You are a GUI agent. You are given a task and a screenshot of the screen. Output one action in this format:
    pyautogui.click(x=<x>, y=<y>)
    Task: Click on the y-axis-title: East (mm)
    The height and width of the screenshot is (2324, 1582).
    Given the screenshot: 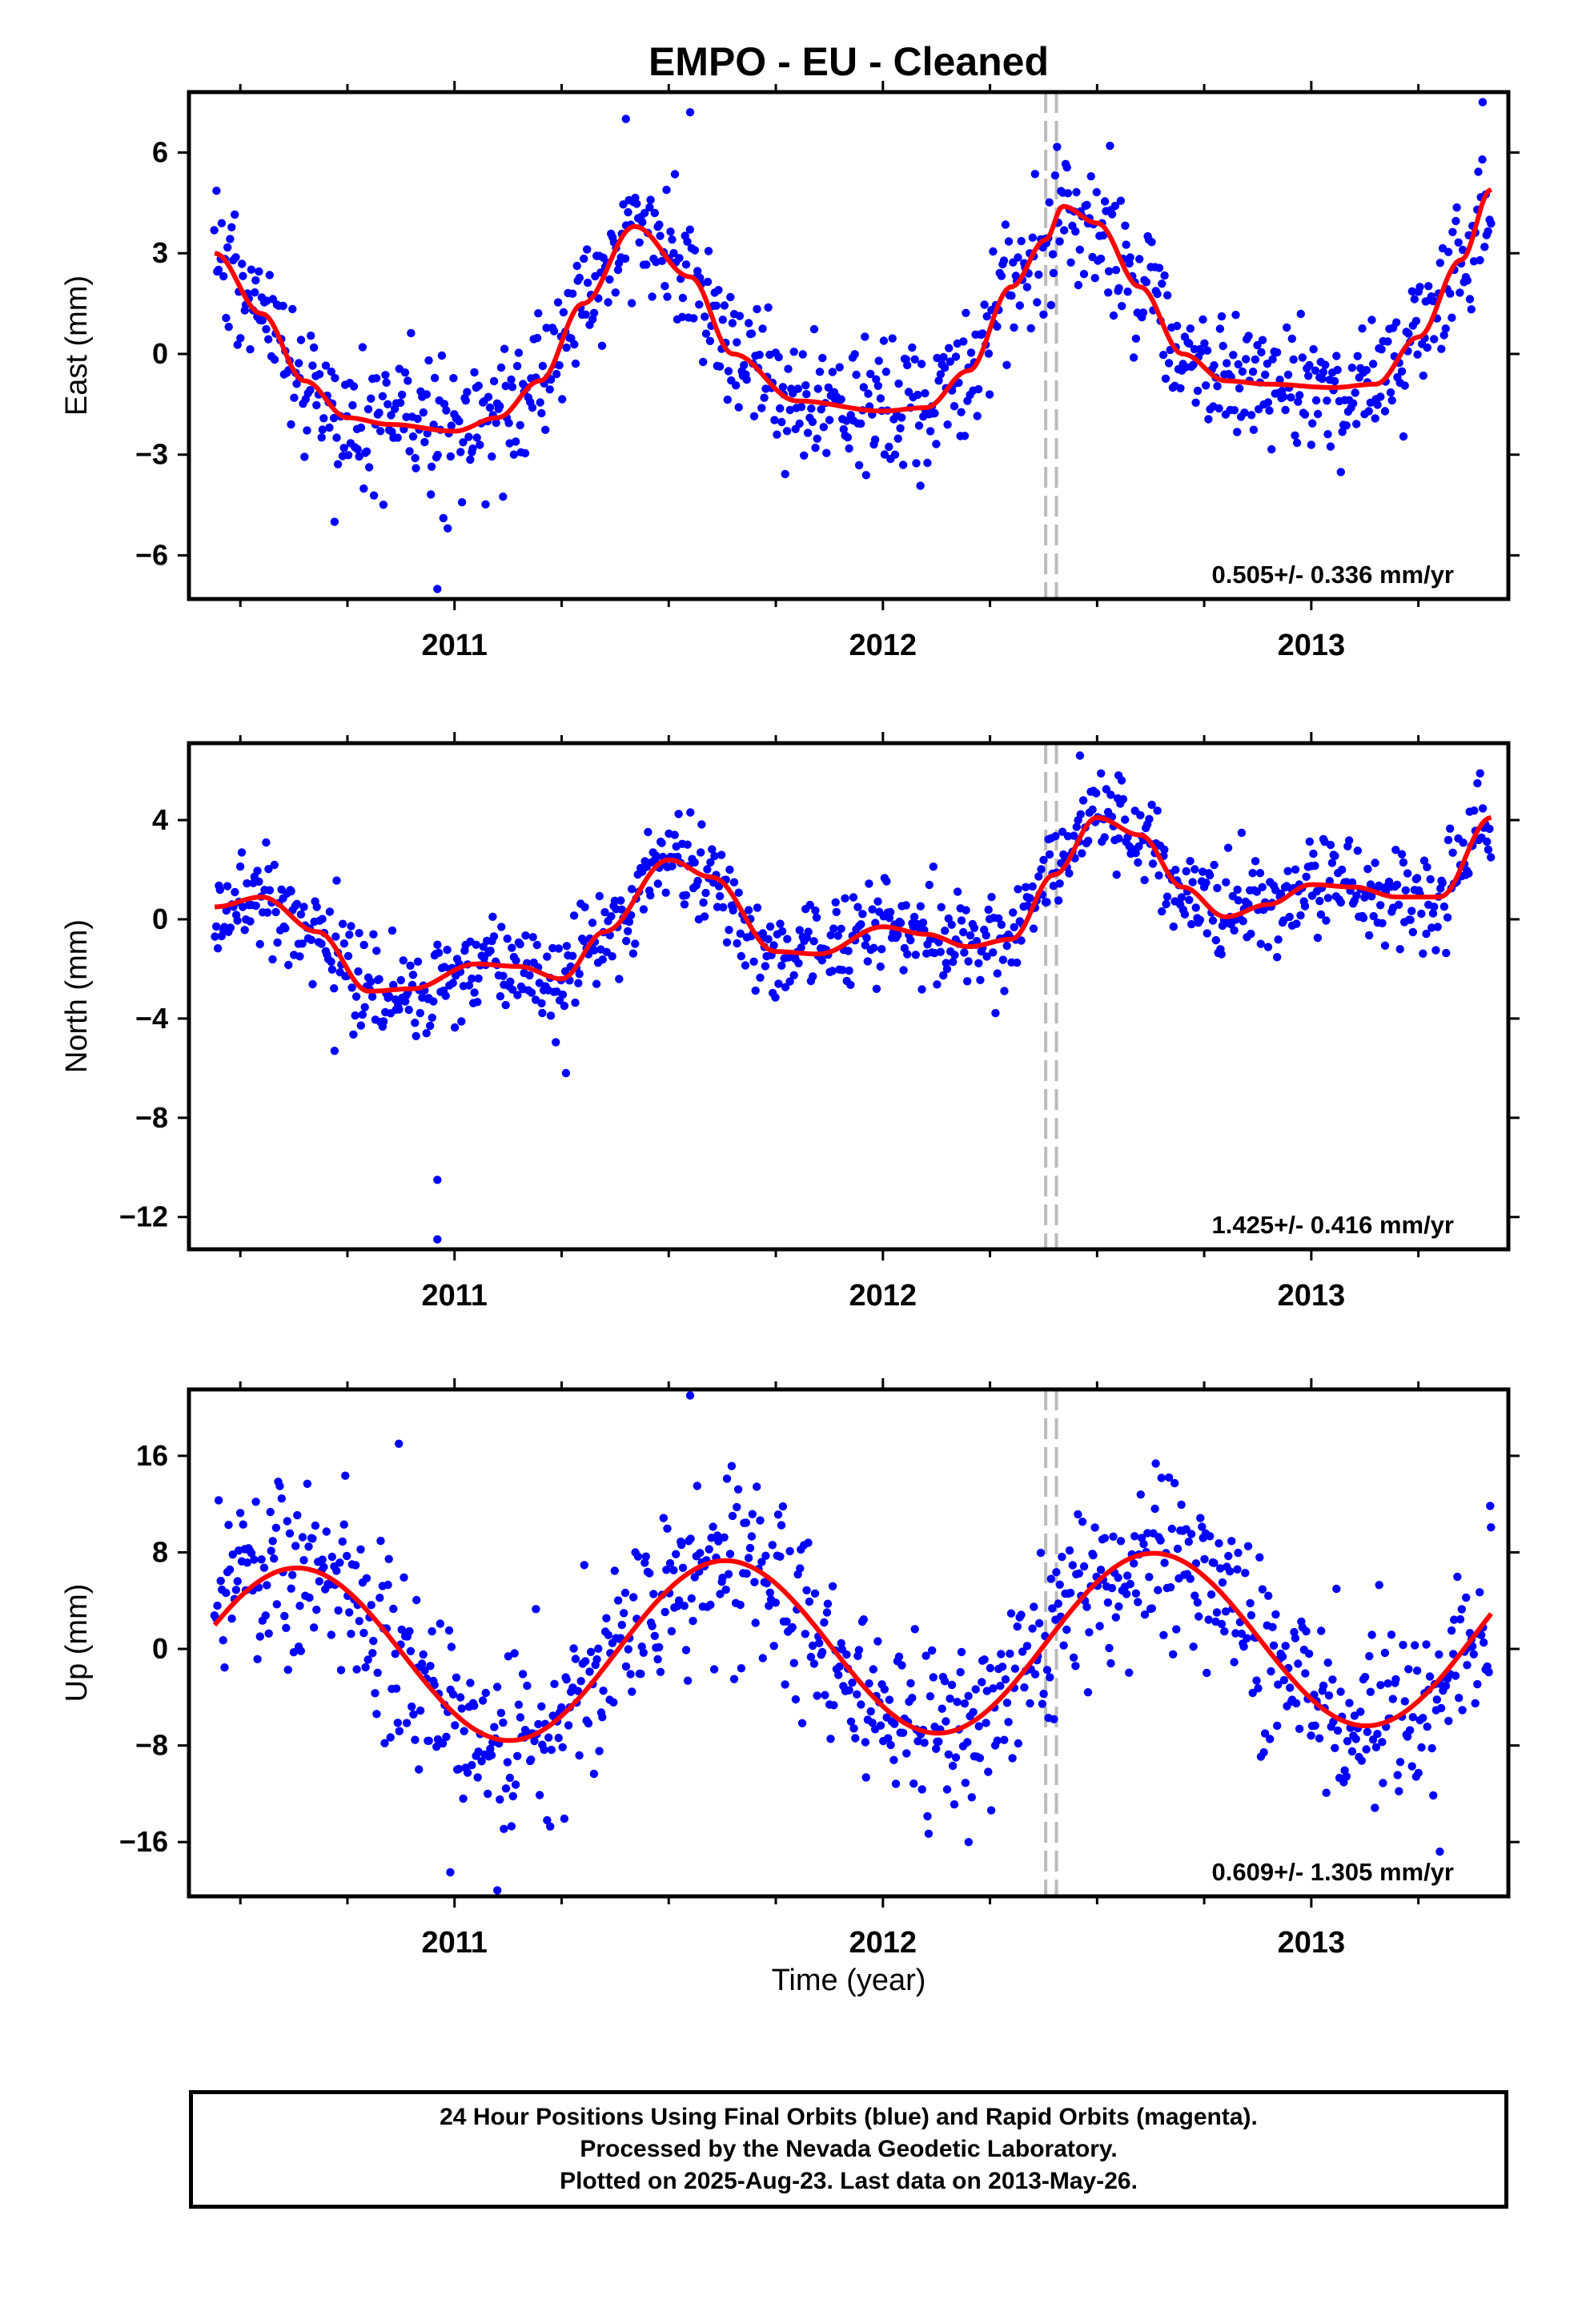 What is the action you would take?
    pyautogui.click(x=77, y=345)
    